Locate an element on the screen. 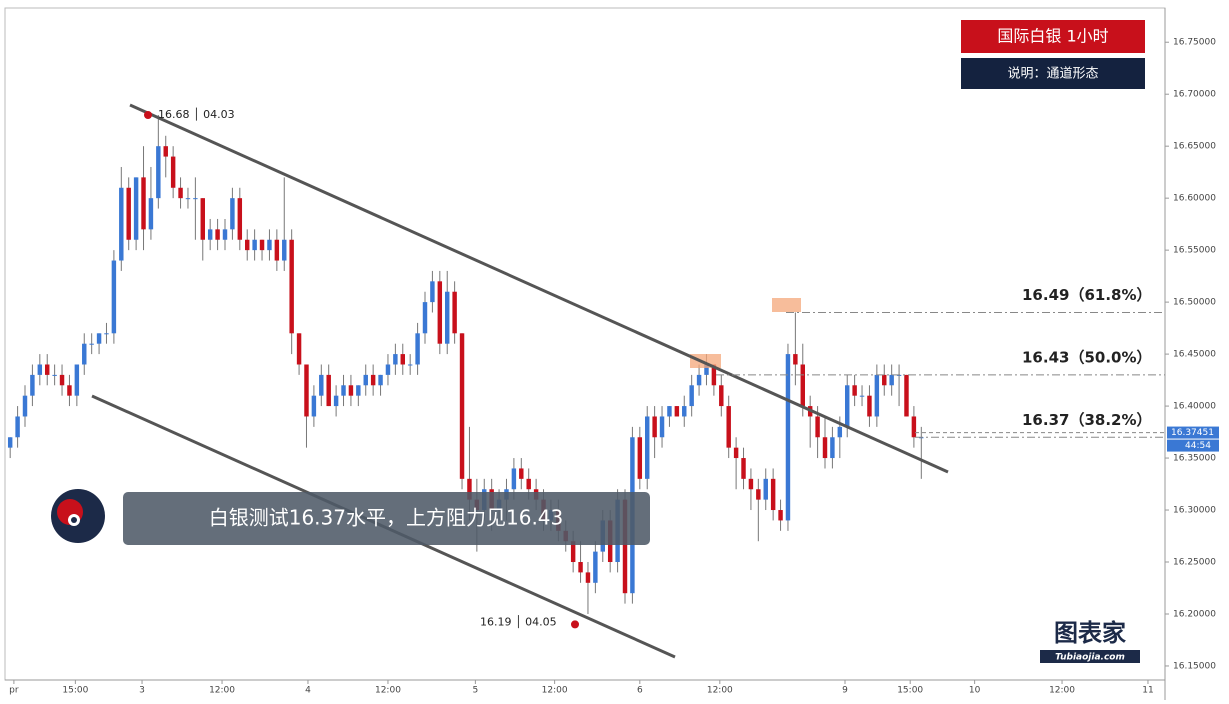 The height and width of the screenshot is (704, 1229). last-price-tag is located at coordinates (1193, 432).